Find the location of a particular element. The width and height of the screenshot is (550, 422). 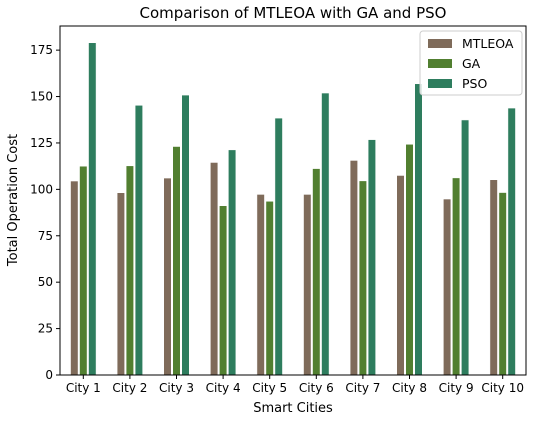

legend-swatch-ga is located at coordinates (440, 63).